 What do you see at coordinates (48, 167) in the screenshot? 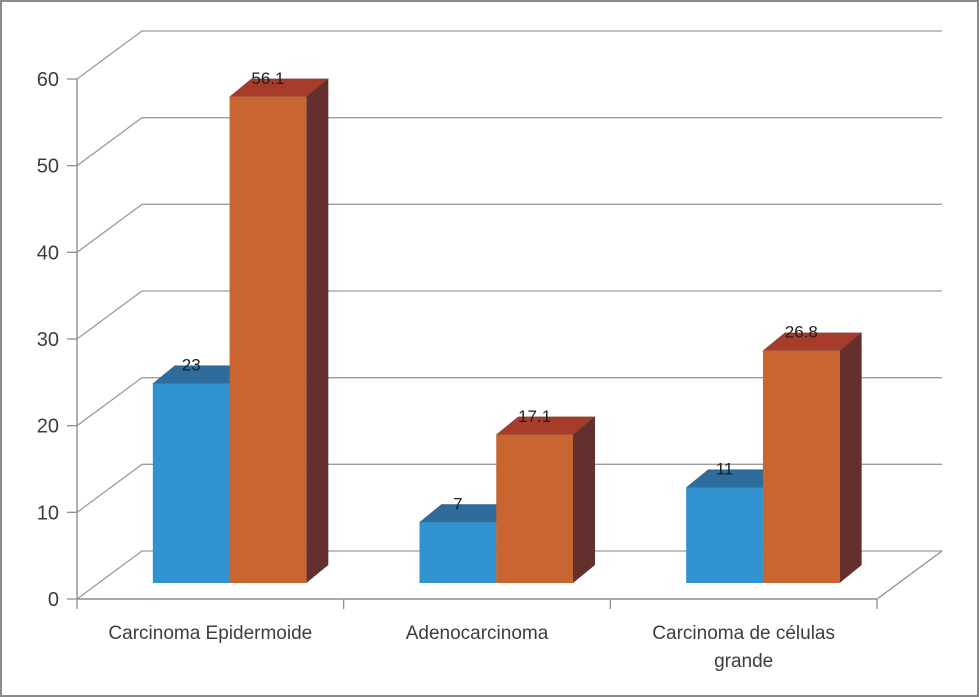
I see `y-tick-label-50: 50` at bounding box center [48, 167].